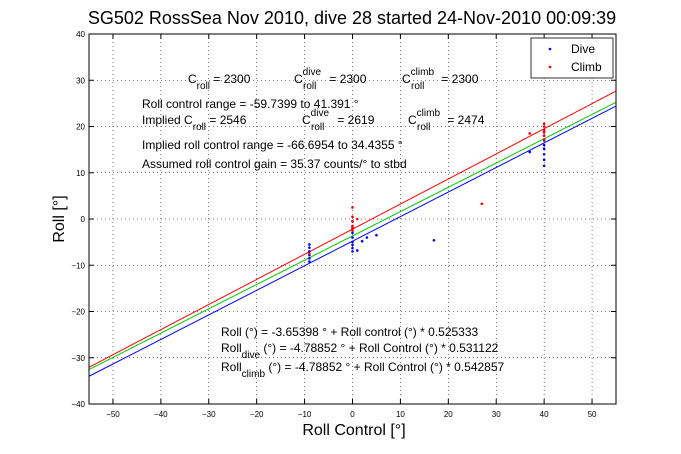  What do you see at coordinates (113, 414) in the screenshot?
I see `x-tick-label: −50` at bounding box center [113, 414].